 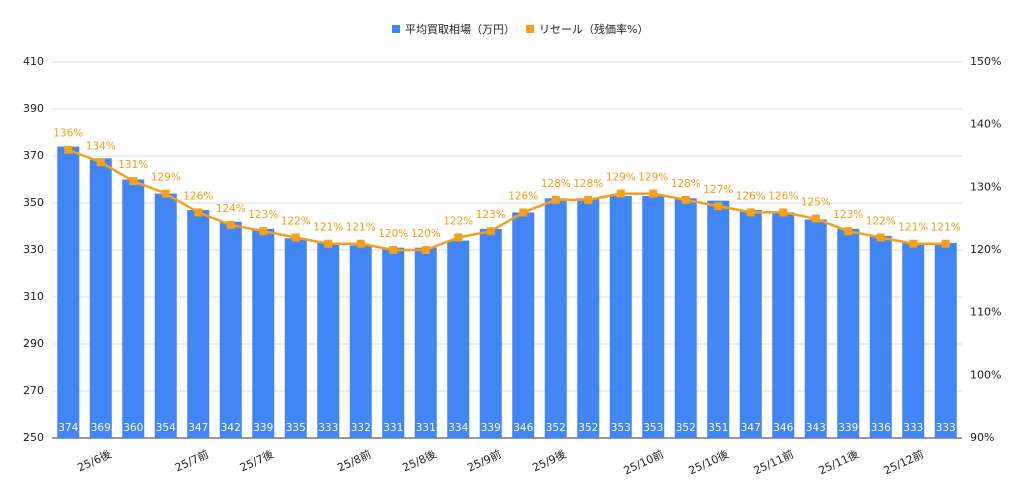 What do you see at coordinates (257, 461) in the screenshot?
I see `x-tick-label: 25/7後` at bounding box center [257, 461].